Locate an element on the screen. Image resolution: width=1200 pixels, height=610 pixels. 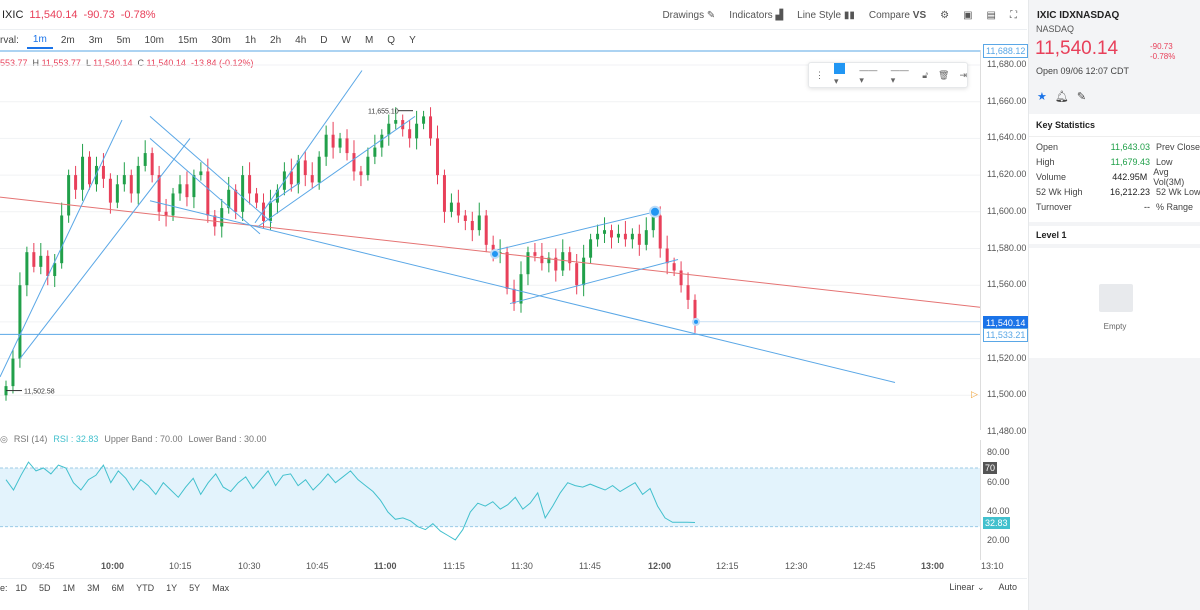
time-tick: 11:30 is located at coordinates (522, 566).